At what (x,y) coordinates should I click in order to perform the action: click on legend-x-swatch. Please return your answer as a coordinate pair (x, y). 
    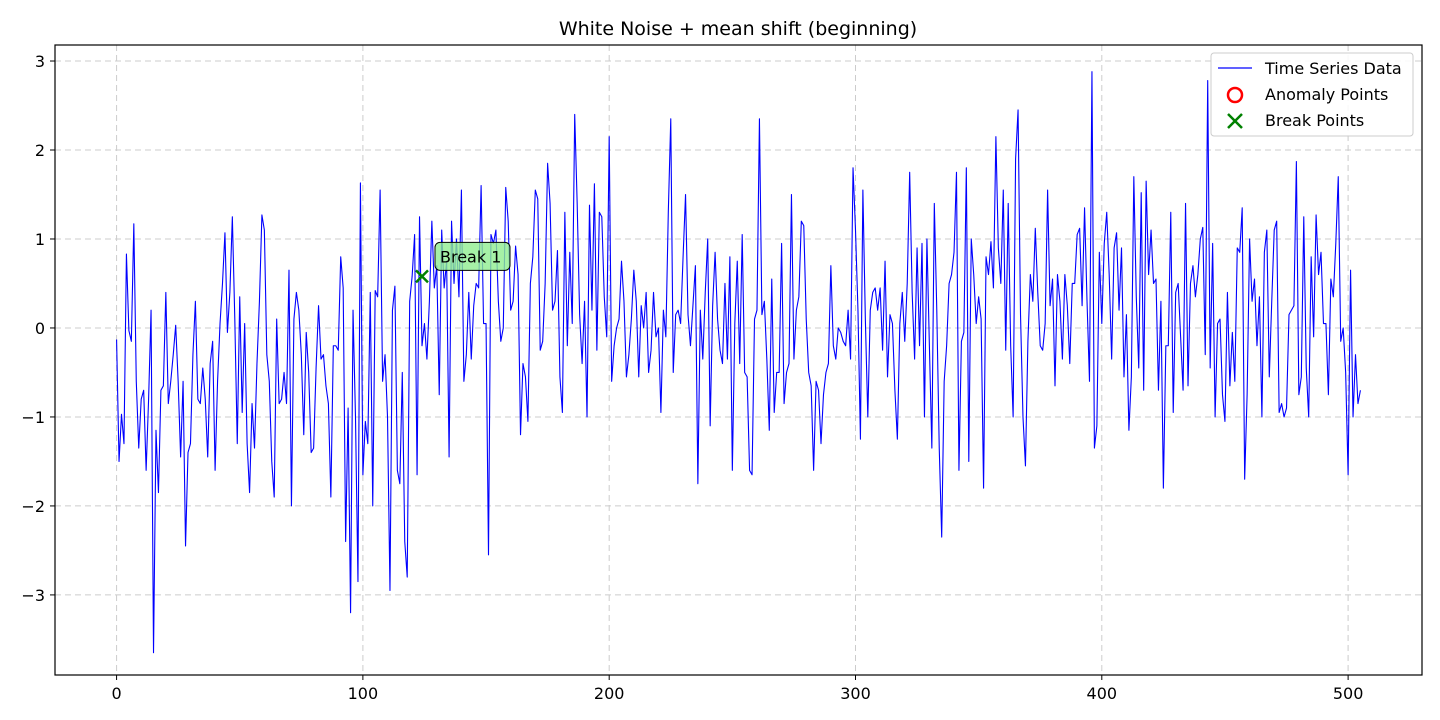
    Looking at the image, I should click on (1235, 121).